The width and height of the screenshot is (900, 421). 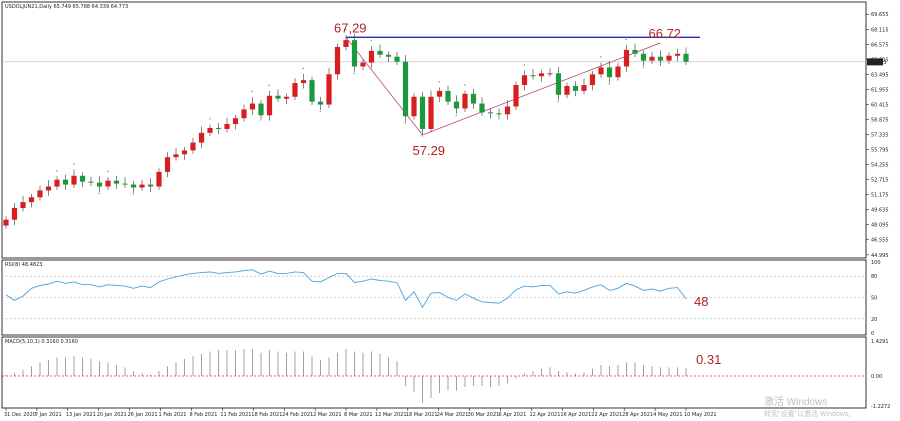 What do you see at coordinates (391, 415) in the screenshot?
I see `time-tick-label: 12 Mar 2021` at bounding box center [391, 415].